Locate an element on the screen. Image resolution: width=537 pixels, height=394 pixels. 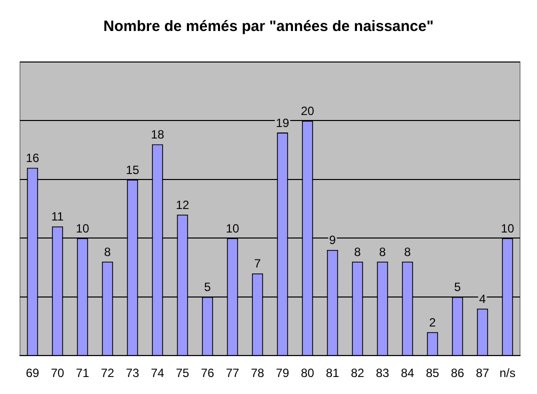
x-tick-label: 84 is located at coordinates (407, 373).